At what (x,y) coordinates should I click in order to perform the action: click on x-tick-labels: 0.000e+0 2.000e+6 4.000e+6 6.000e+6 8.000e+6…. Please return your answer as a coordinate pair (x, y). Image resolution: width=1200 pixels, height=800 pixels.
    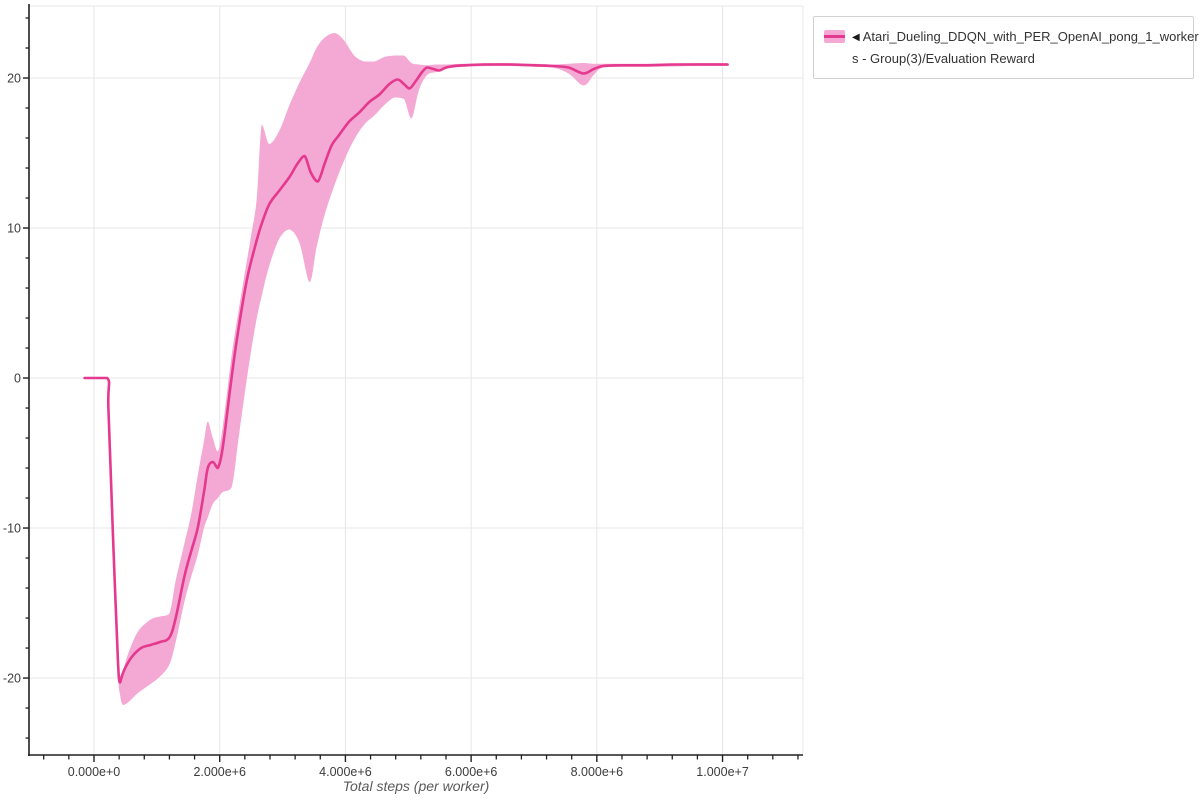
    Looking at the image, I should click on (408, 772).